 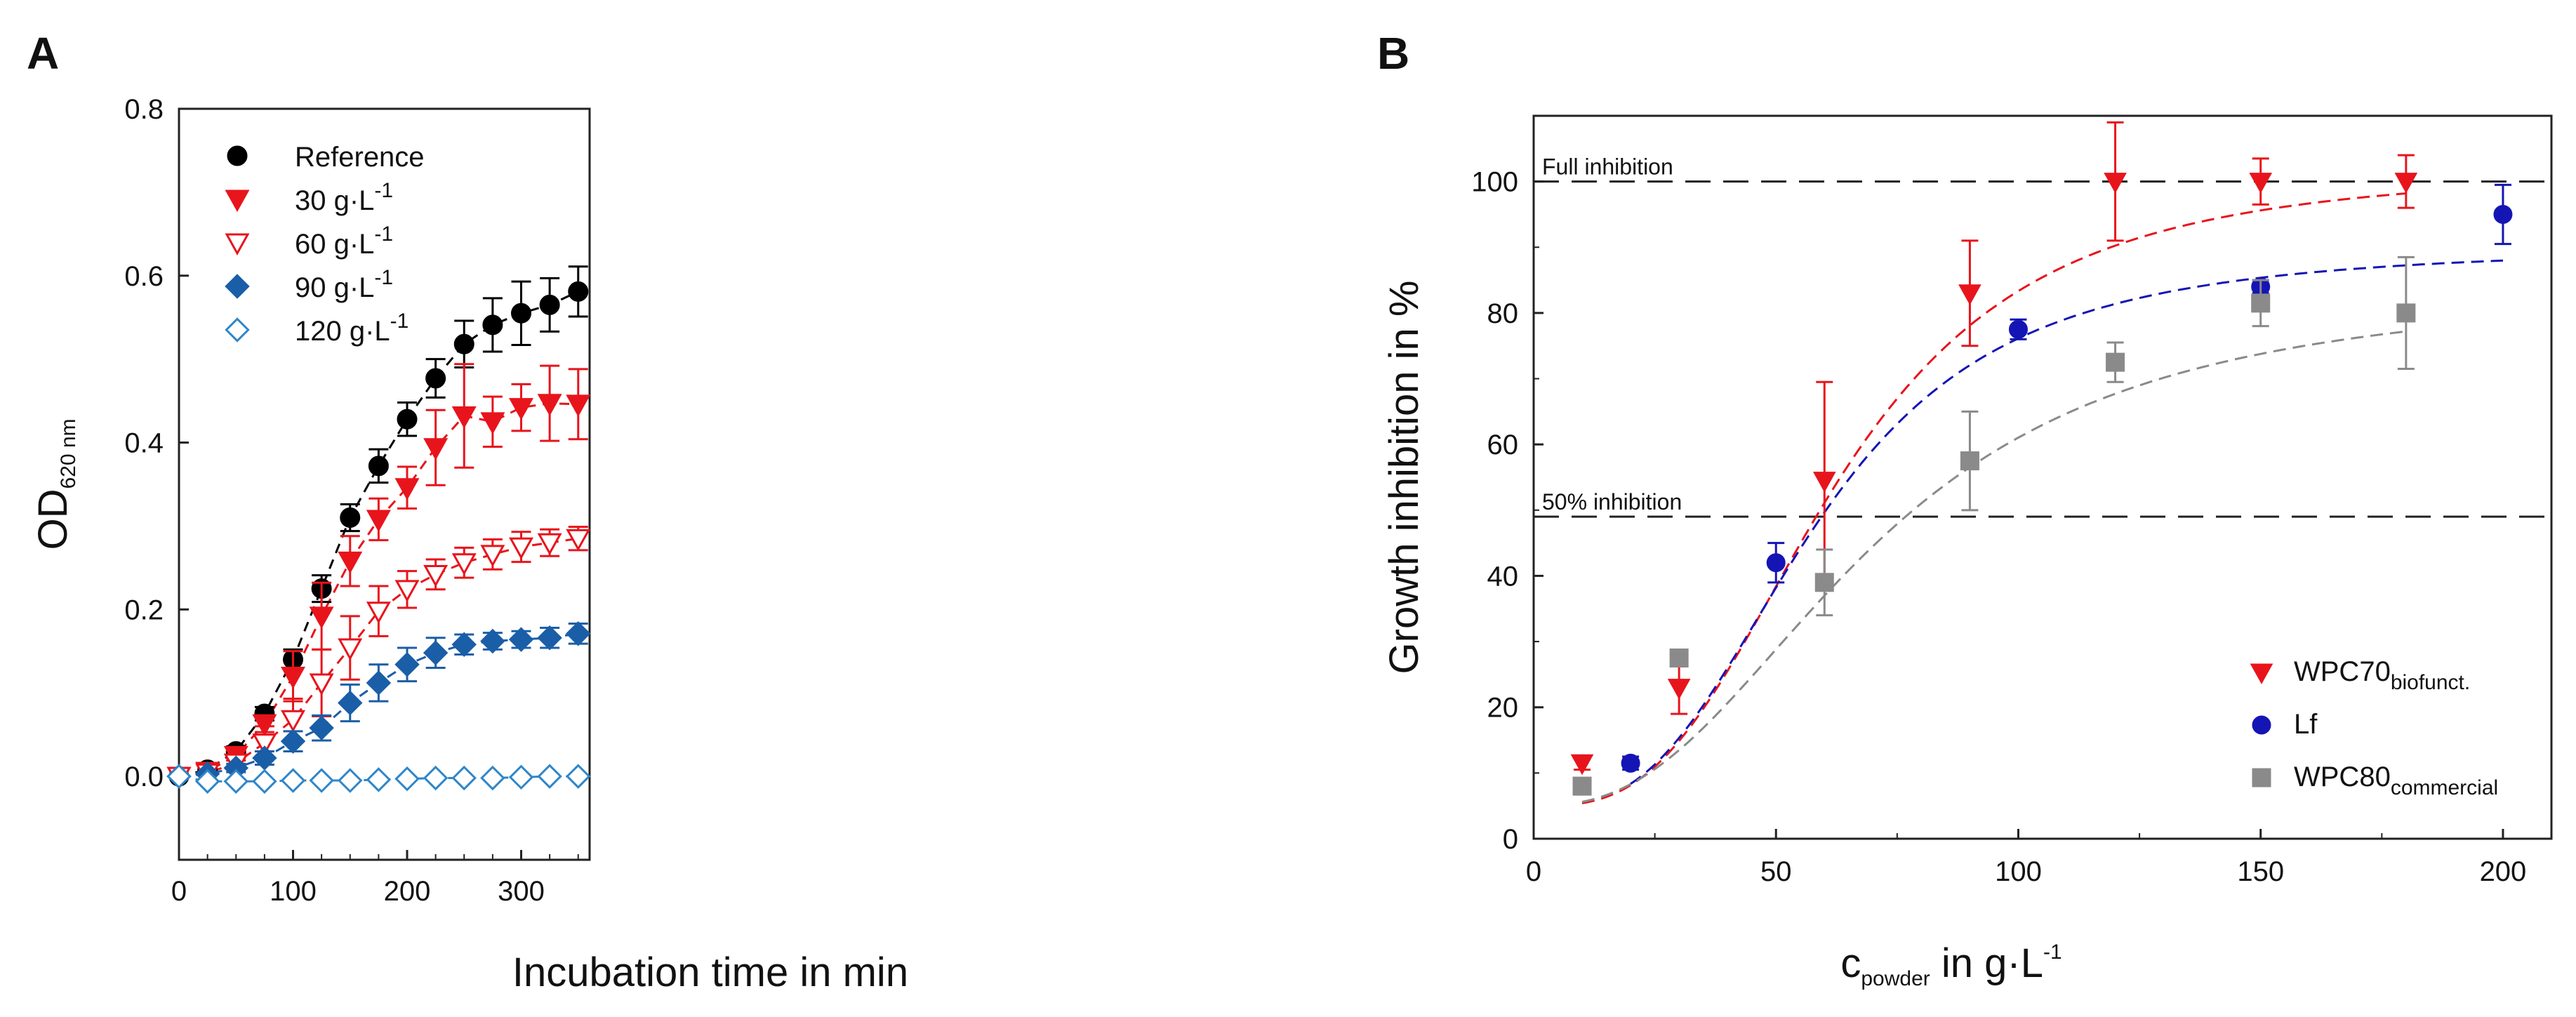 I want to click on panel-b-x-tick-label: 0, so click(x=1534, y=871).